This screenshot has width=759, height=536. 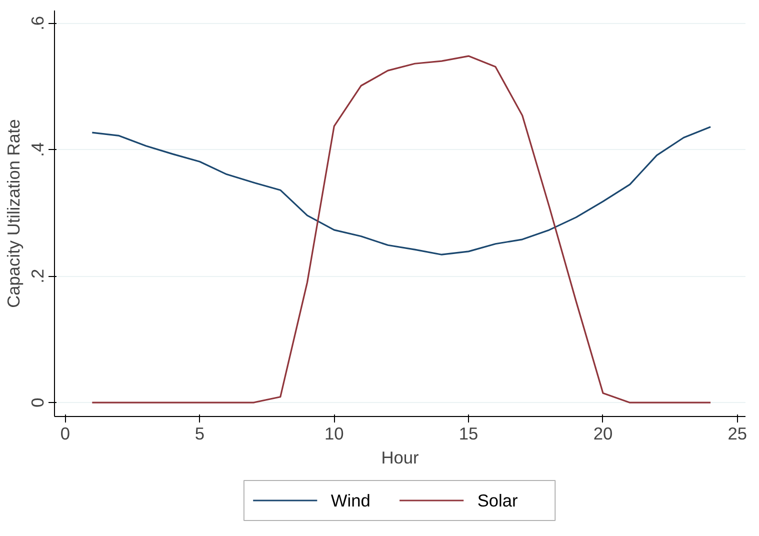 What do you see at coordinates (400, 458) in the screenshot?
I see `x-axis-title: Hour` at bounding box center [400, 458].